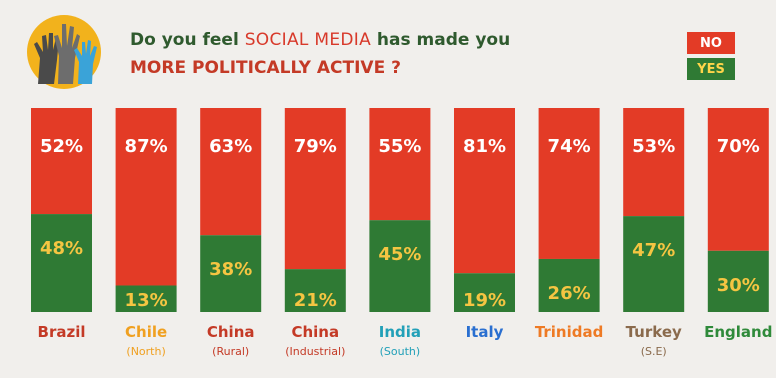  I want to click on category-label: Brazil, so click(62, 332).